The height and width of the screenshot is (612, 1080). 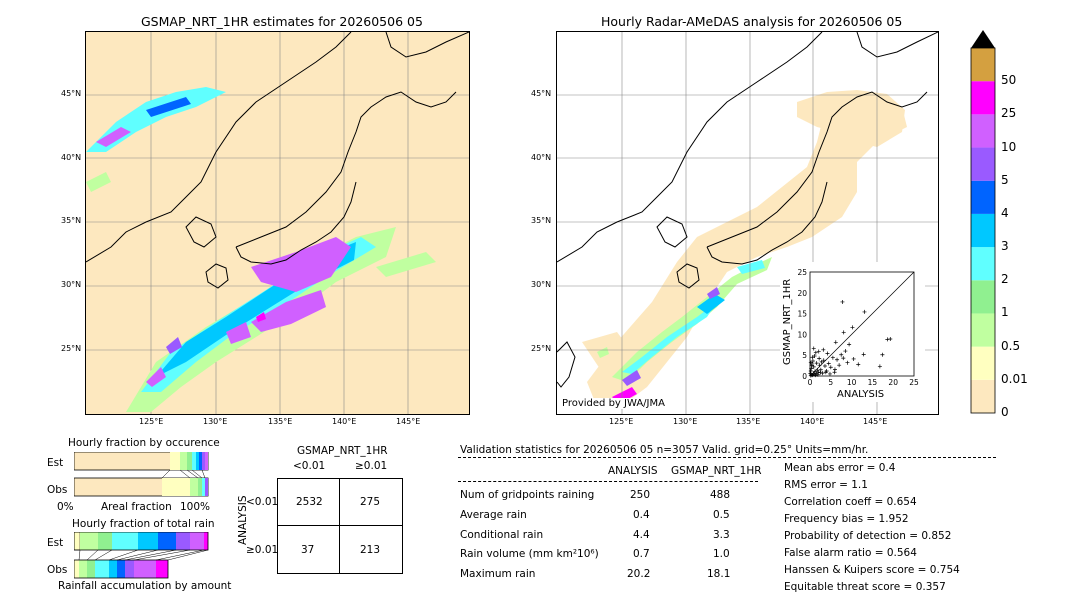 I want to click on left-lat-label-35: 35°N, so click(x=71, y=220).